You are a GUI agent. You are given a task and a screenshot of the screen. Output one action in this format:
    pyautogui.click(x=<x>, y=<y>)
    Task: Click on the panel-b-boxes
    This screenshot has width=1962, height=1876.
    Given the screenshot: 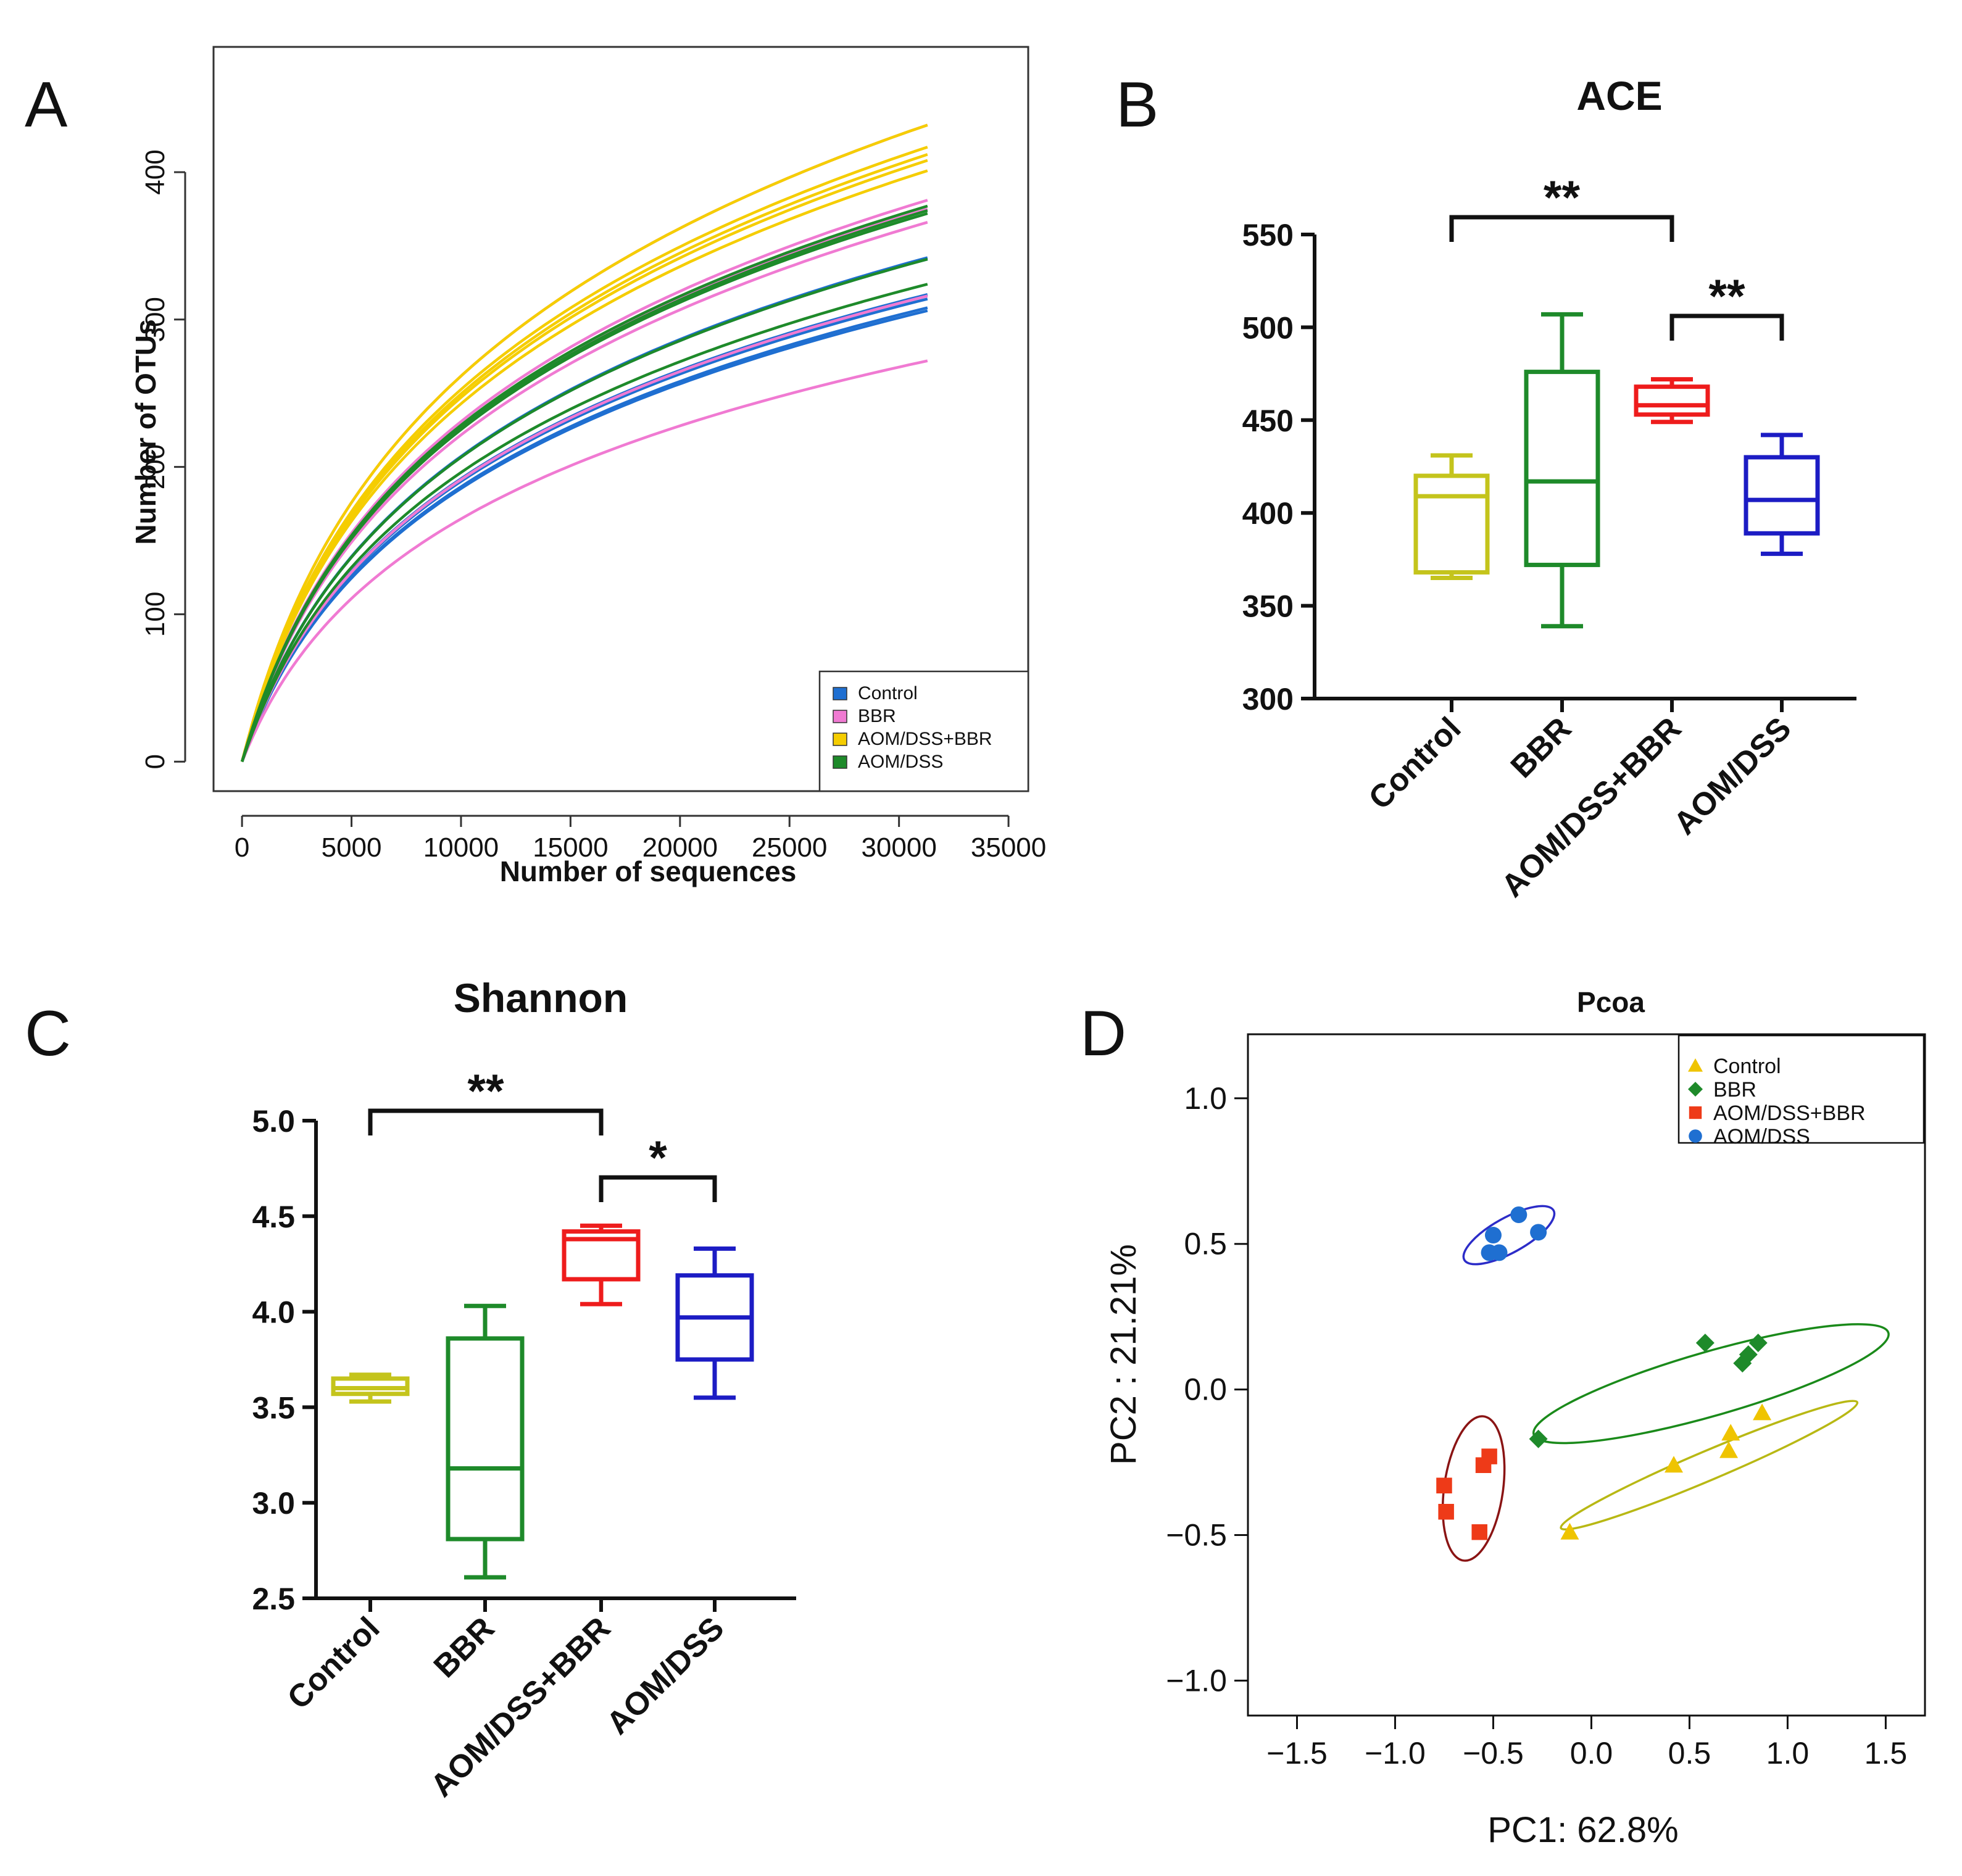 What is the action you would take?
    pyautogui.click(x=1616, y=470)
    